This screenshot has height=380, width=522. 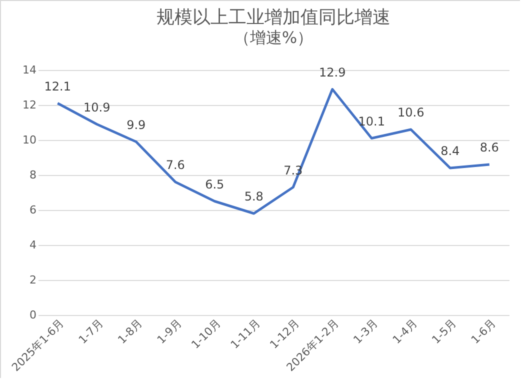 What do you see at coordinates (444, 331) in the screenshot?
I see `x-tick-label: 1-5月` at bounding box center [444, 331].